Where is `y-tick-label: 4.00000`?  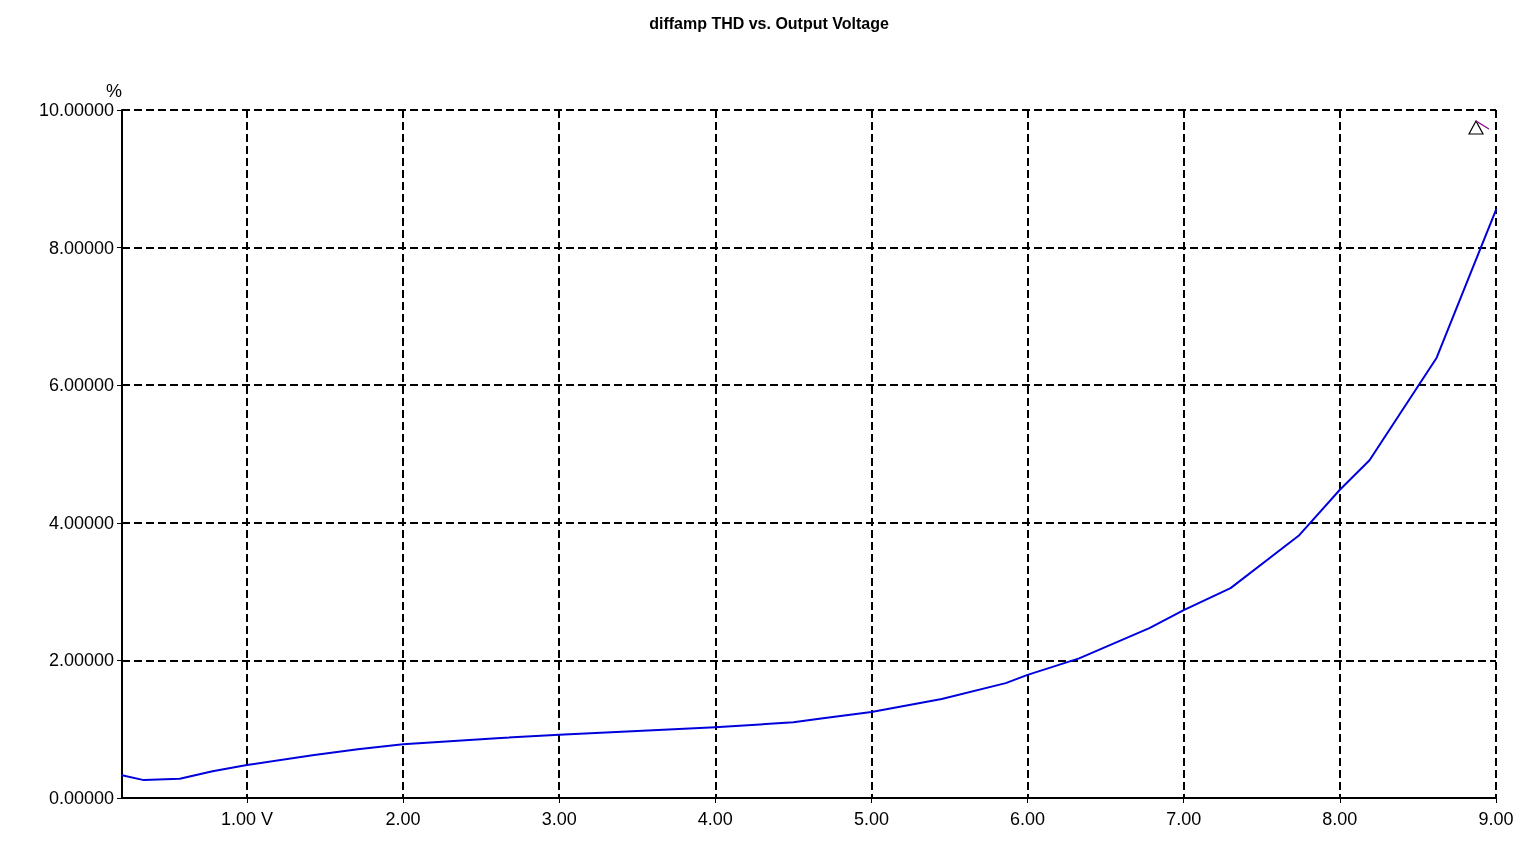
y-tick-label: 4.00000 is located at coordinates (81, 522).